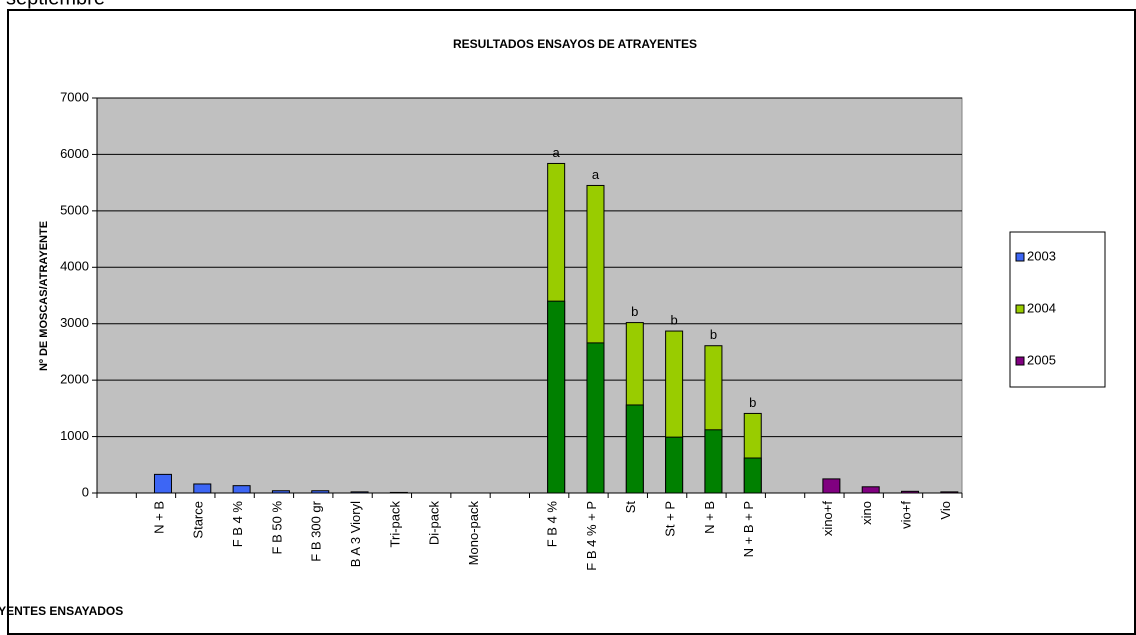  I want to click on x-tick-label: Mono-pack, so click(473, 533).